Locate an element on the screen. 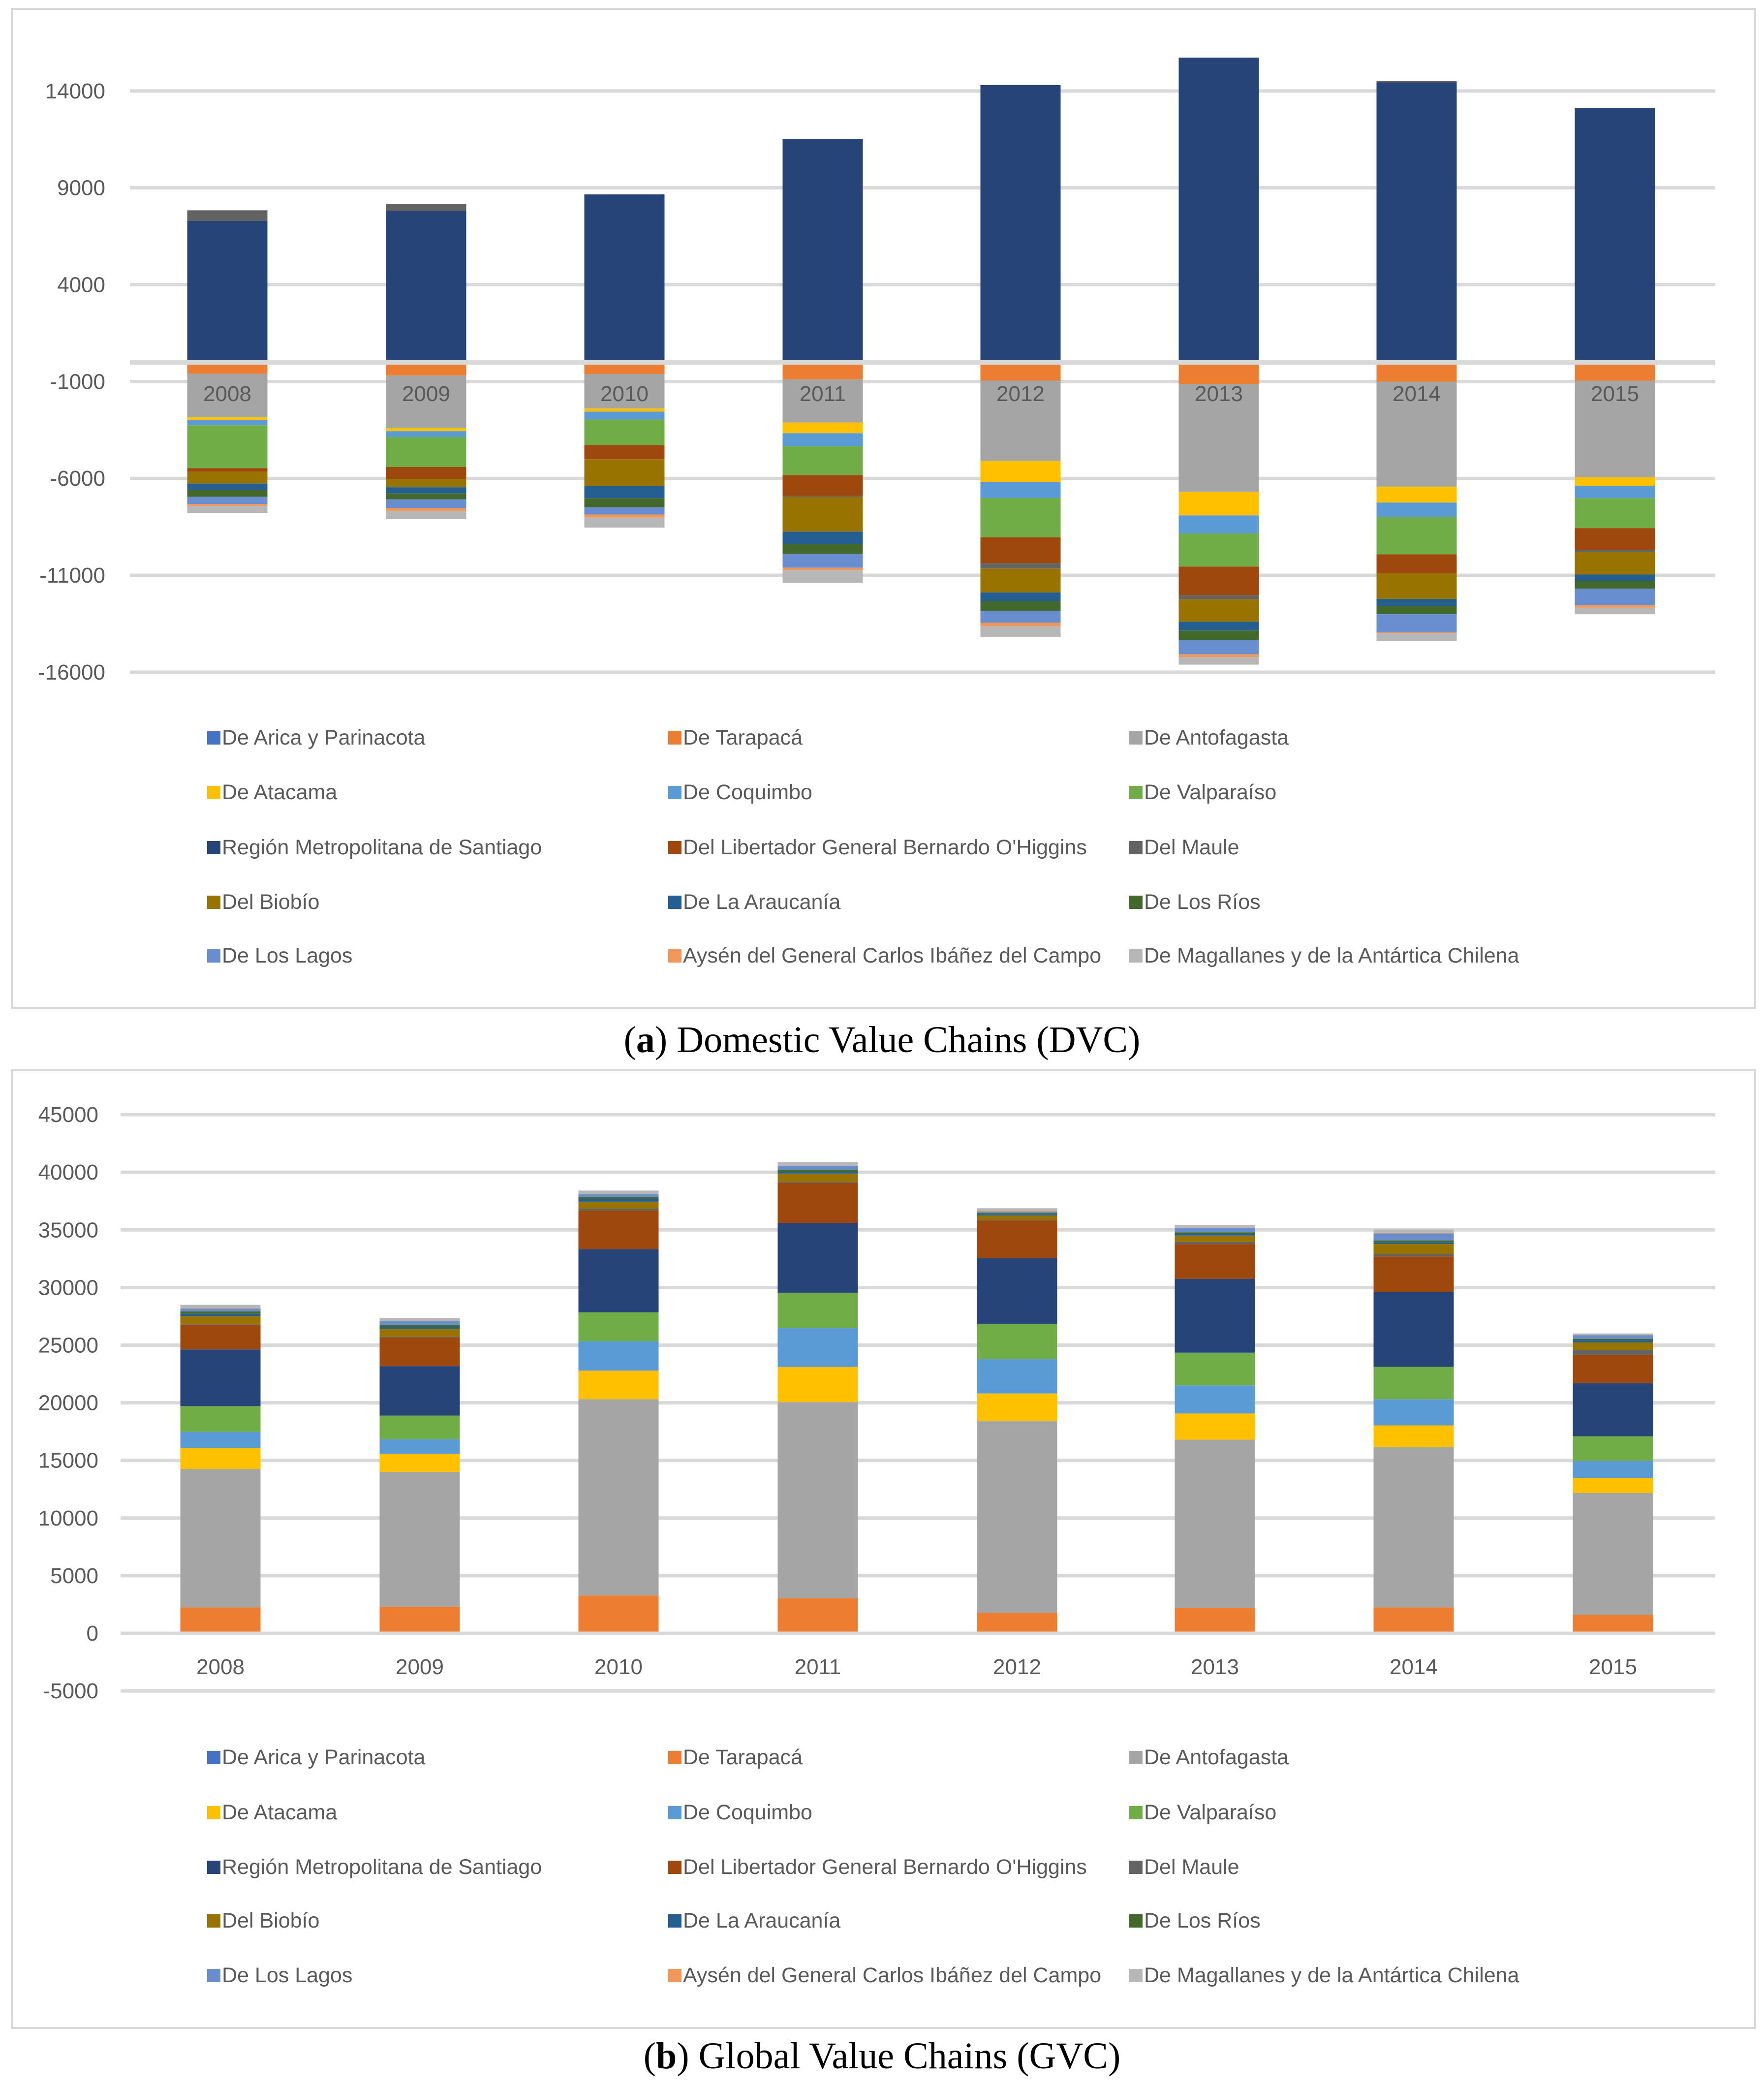 The width and height of the screenshot is (1764, 2088). y-tick-label: 20000 is located at coordinates (68, 1403).